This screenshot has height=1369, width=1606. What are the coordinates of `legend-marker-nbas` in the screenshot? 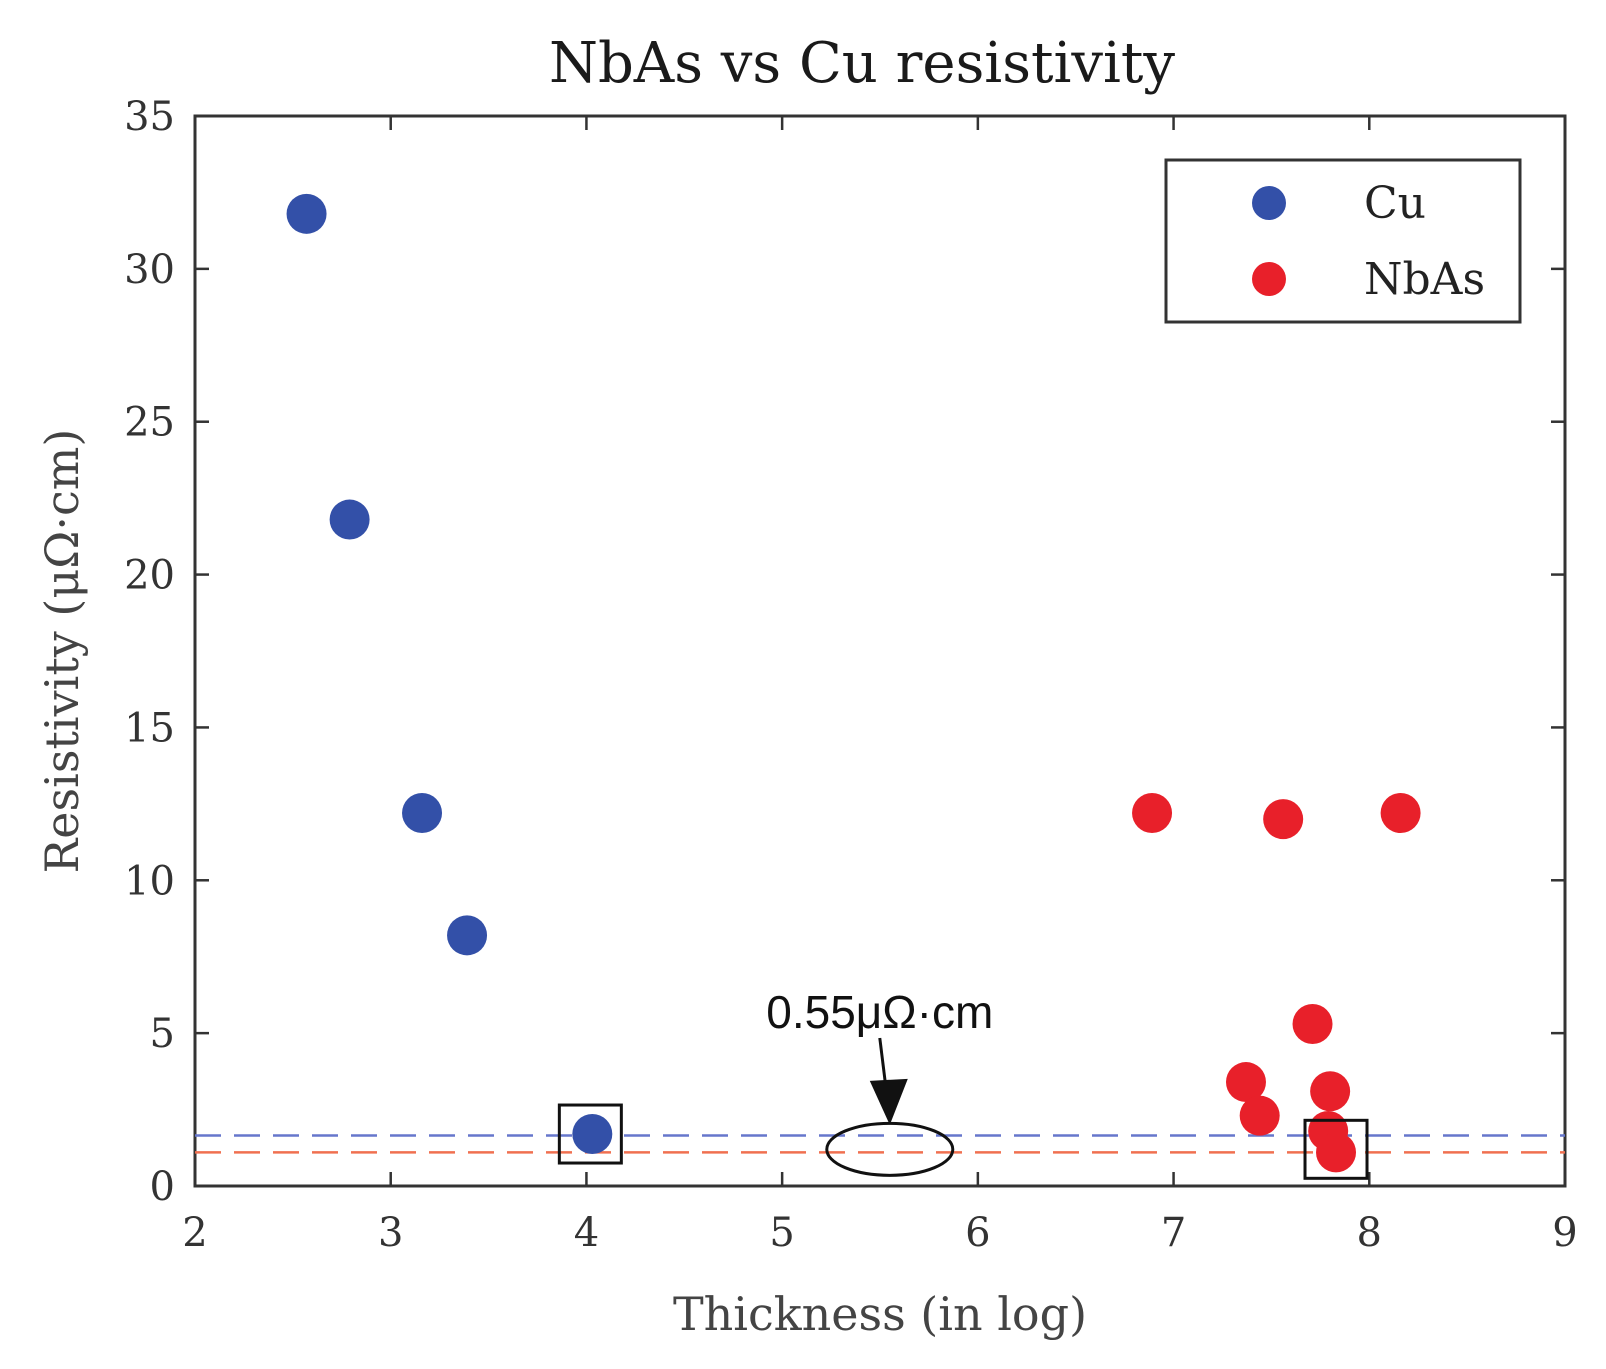 It's located at (1269, 279).